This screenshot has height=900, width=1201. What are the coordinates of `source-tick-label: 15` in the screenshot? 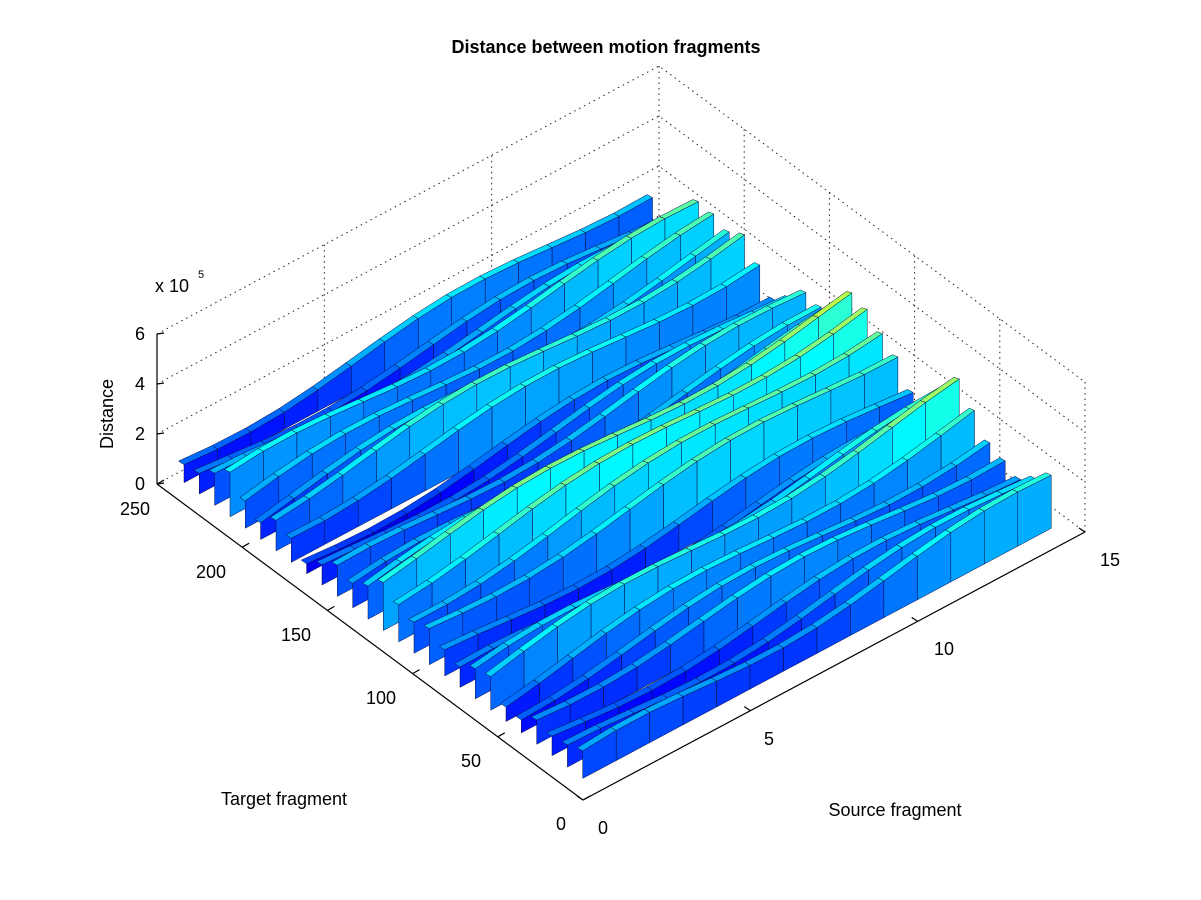 It's located at (1110, 560).